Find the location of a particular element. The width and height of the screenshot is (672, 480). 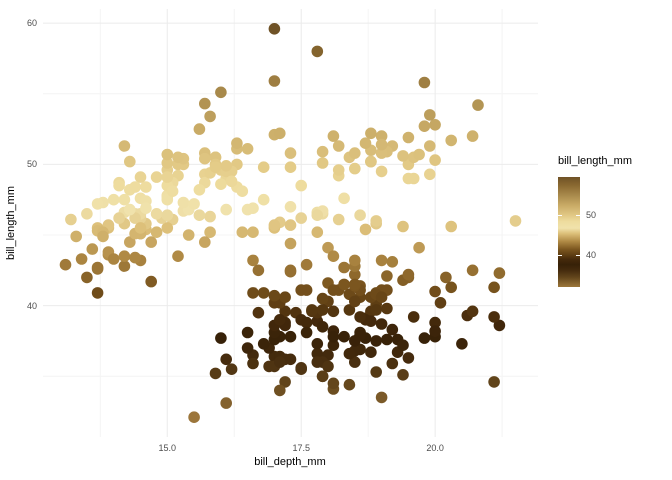

x-tick-label: 20.0 is located at coordinates (435, 448).